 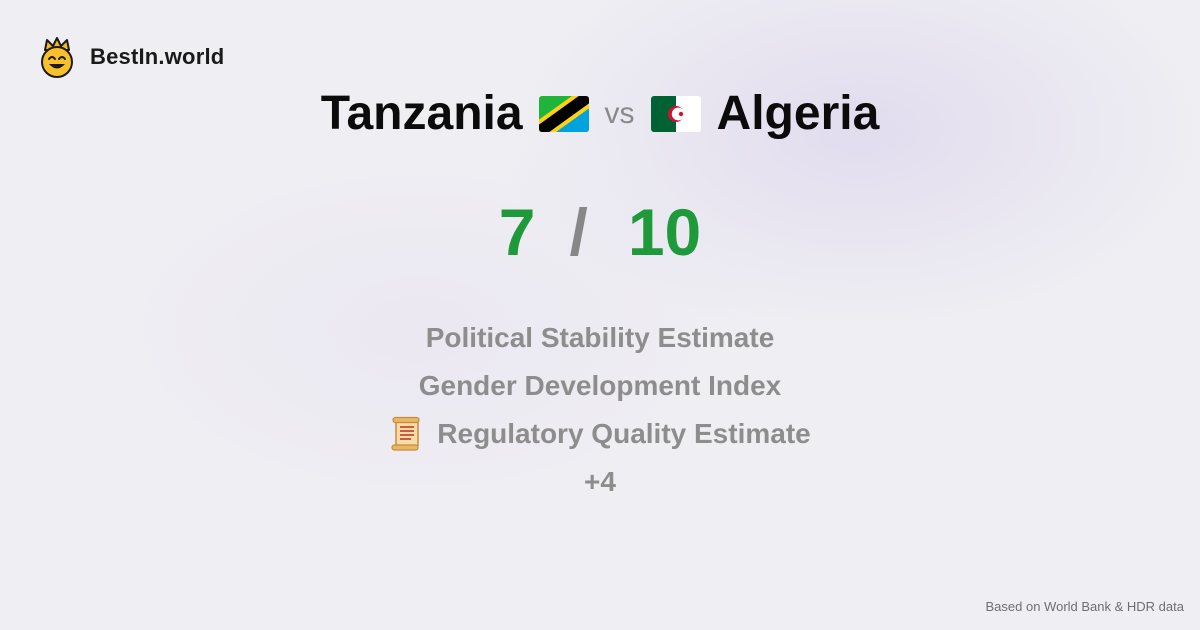 I want to click on brand: BestIn.world, so click(x=131, y=57).